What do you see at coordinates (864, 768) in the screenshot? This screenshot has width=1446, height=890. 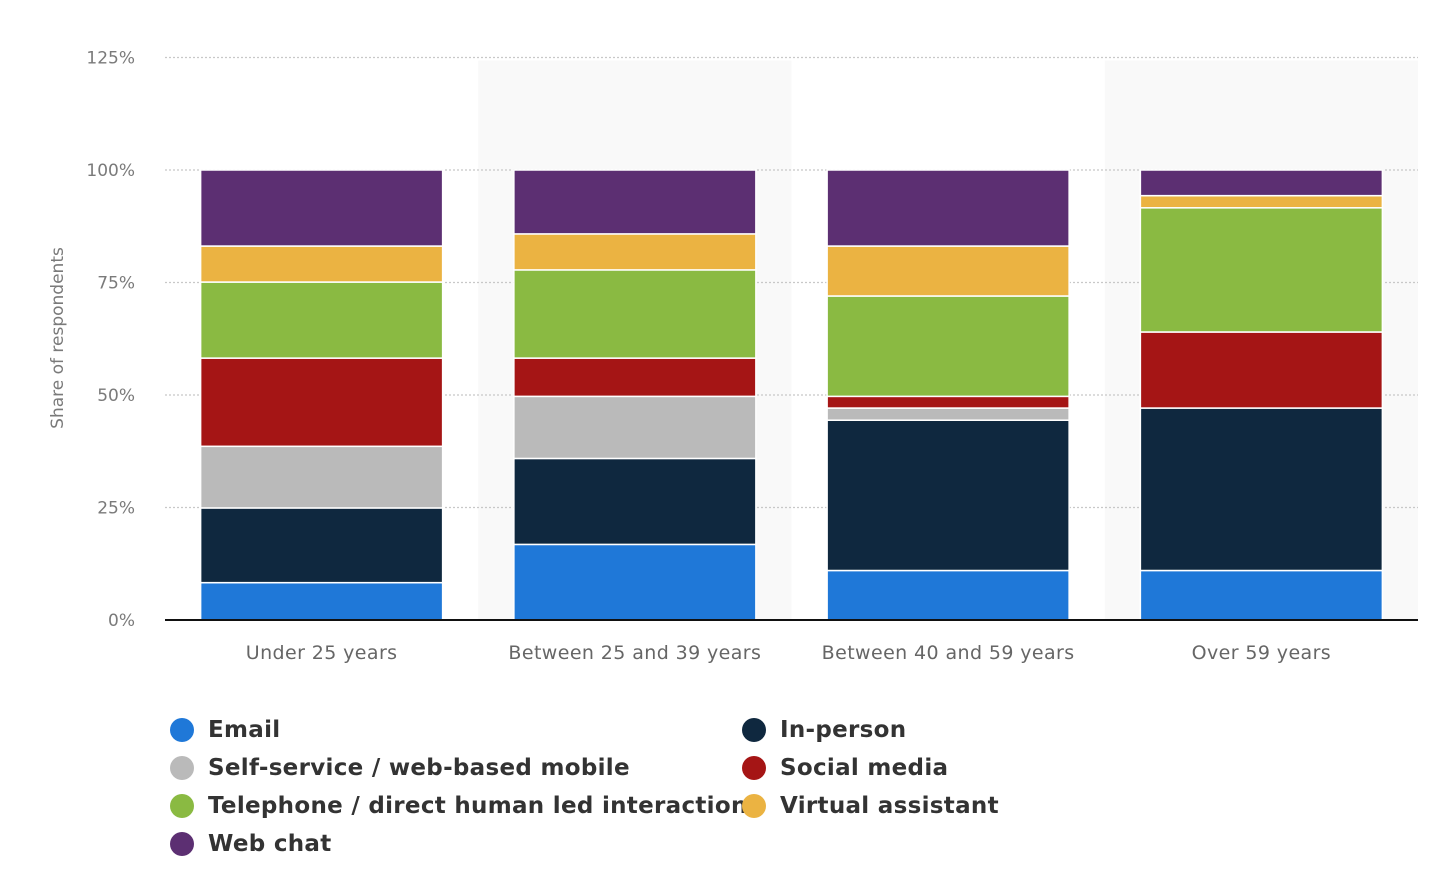 I see `legend-label: Social media` at bounding box center [864, 768].